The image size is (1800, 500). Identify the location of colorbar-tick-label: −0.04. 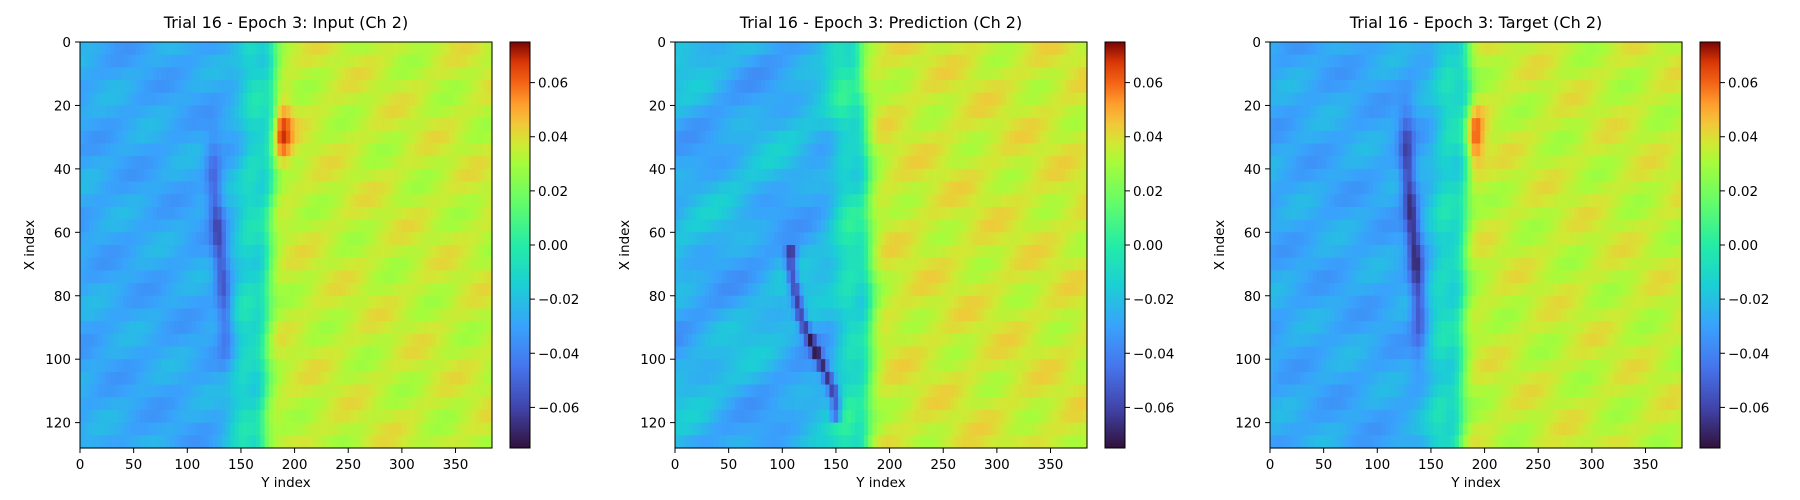
(558, 354).